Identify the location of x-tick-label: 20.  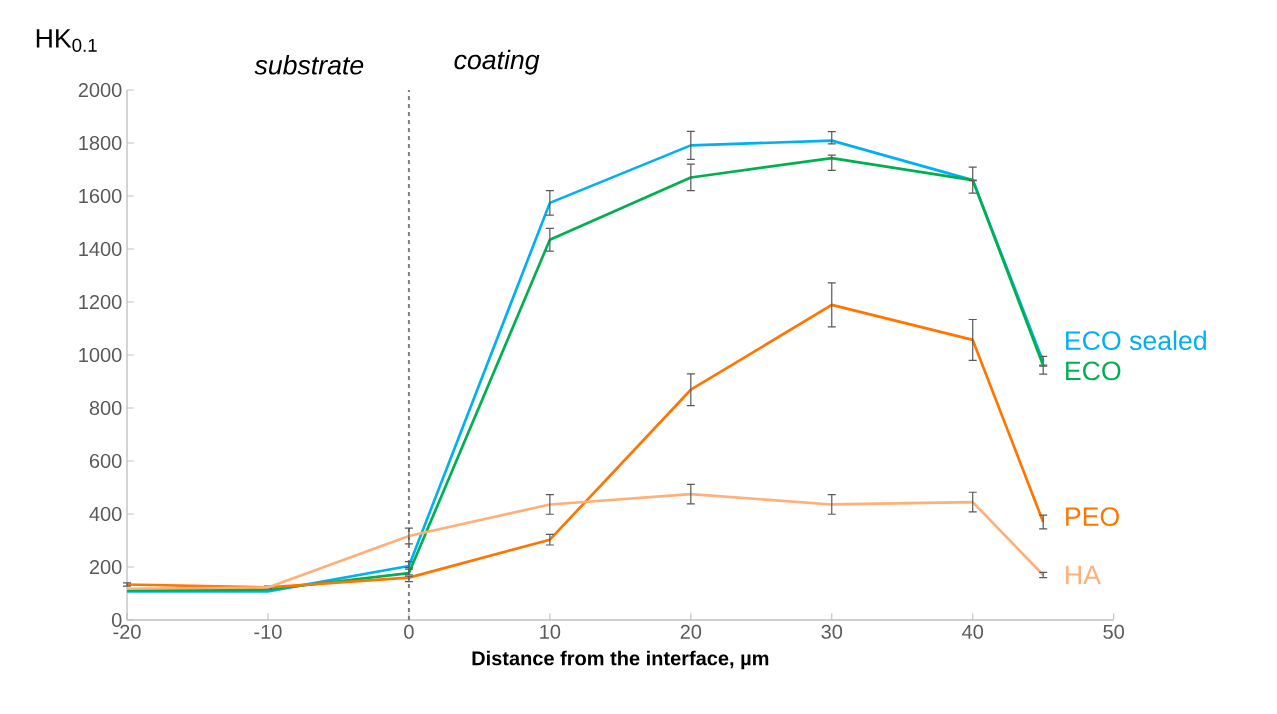
(691, 631).